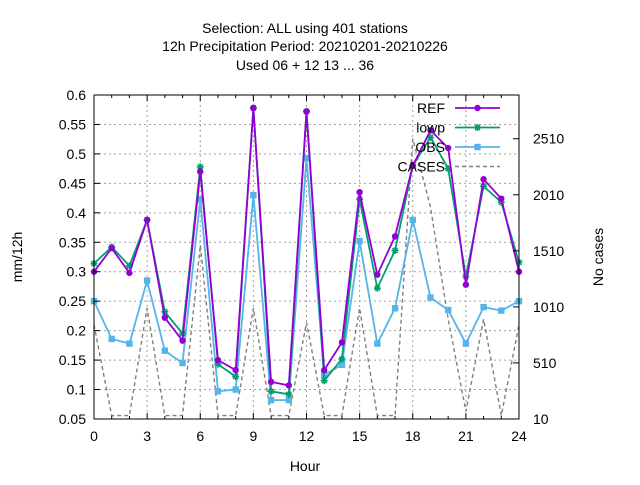 The height and width of the screenshot is (485, 640). I want to click on y-tick-label: 0.5, so click(77, 154).